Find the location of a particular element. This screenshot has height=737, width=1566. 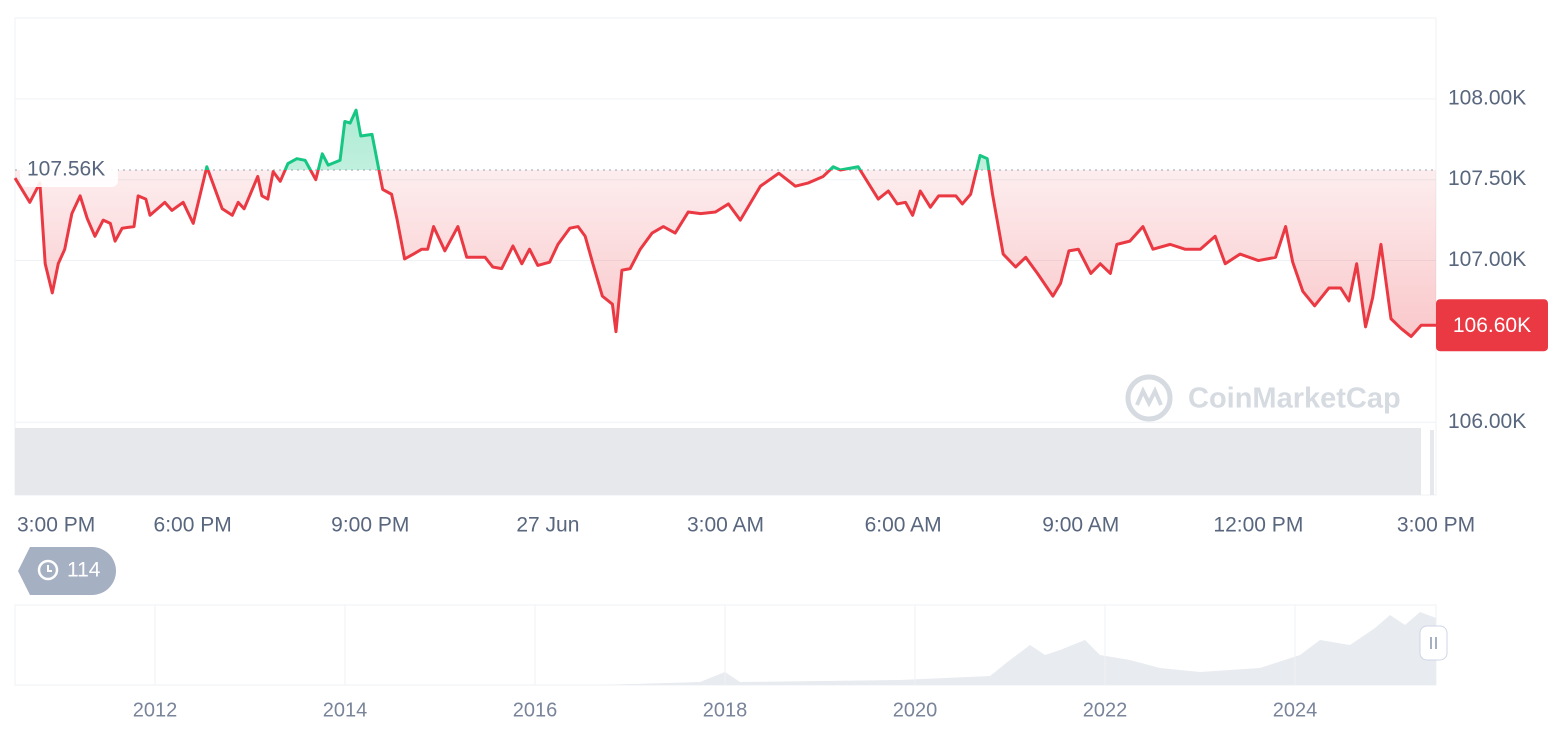

reference-label: 107.56K is located at coordinates (66, 169).